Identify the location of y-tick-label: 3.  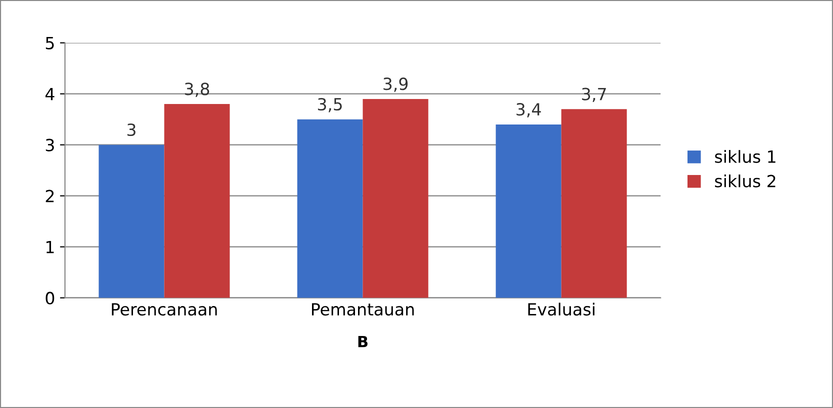
(50, 145).